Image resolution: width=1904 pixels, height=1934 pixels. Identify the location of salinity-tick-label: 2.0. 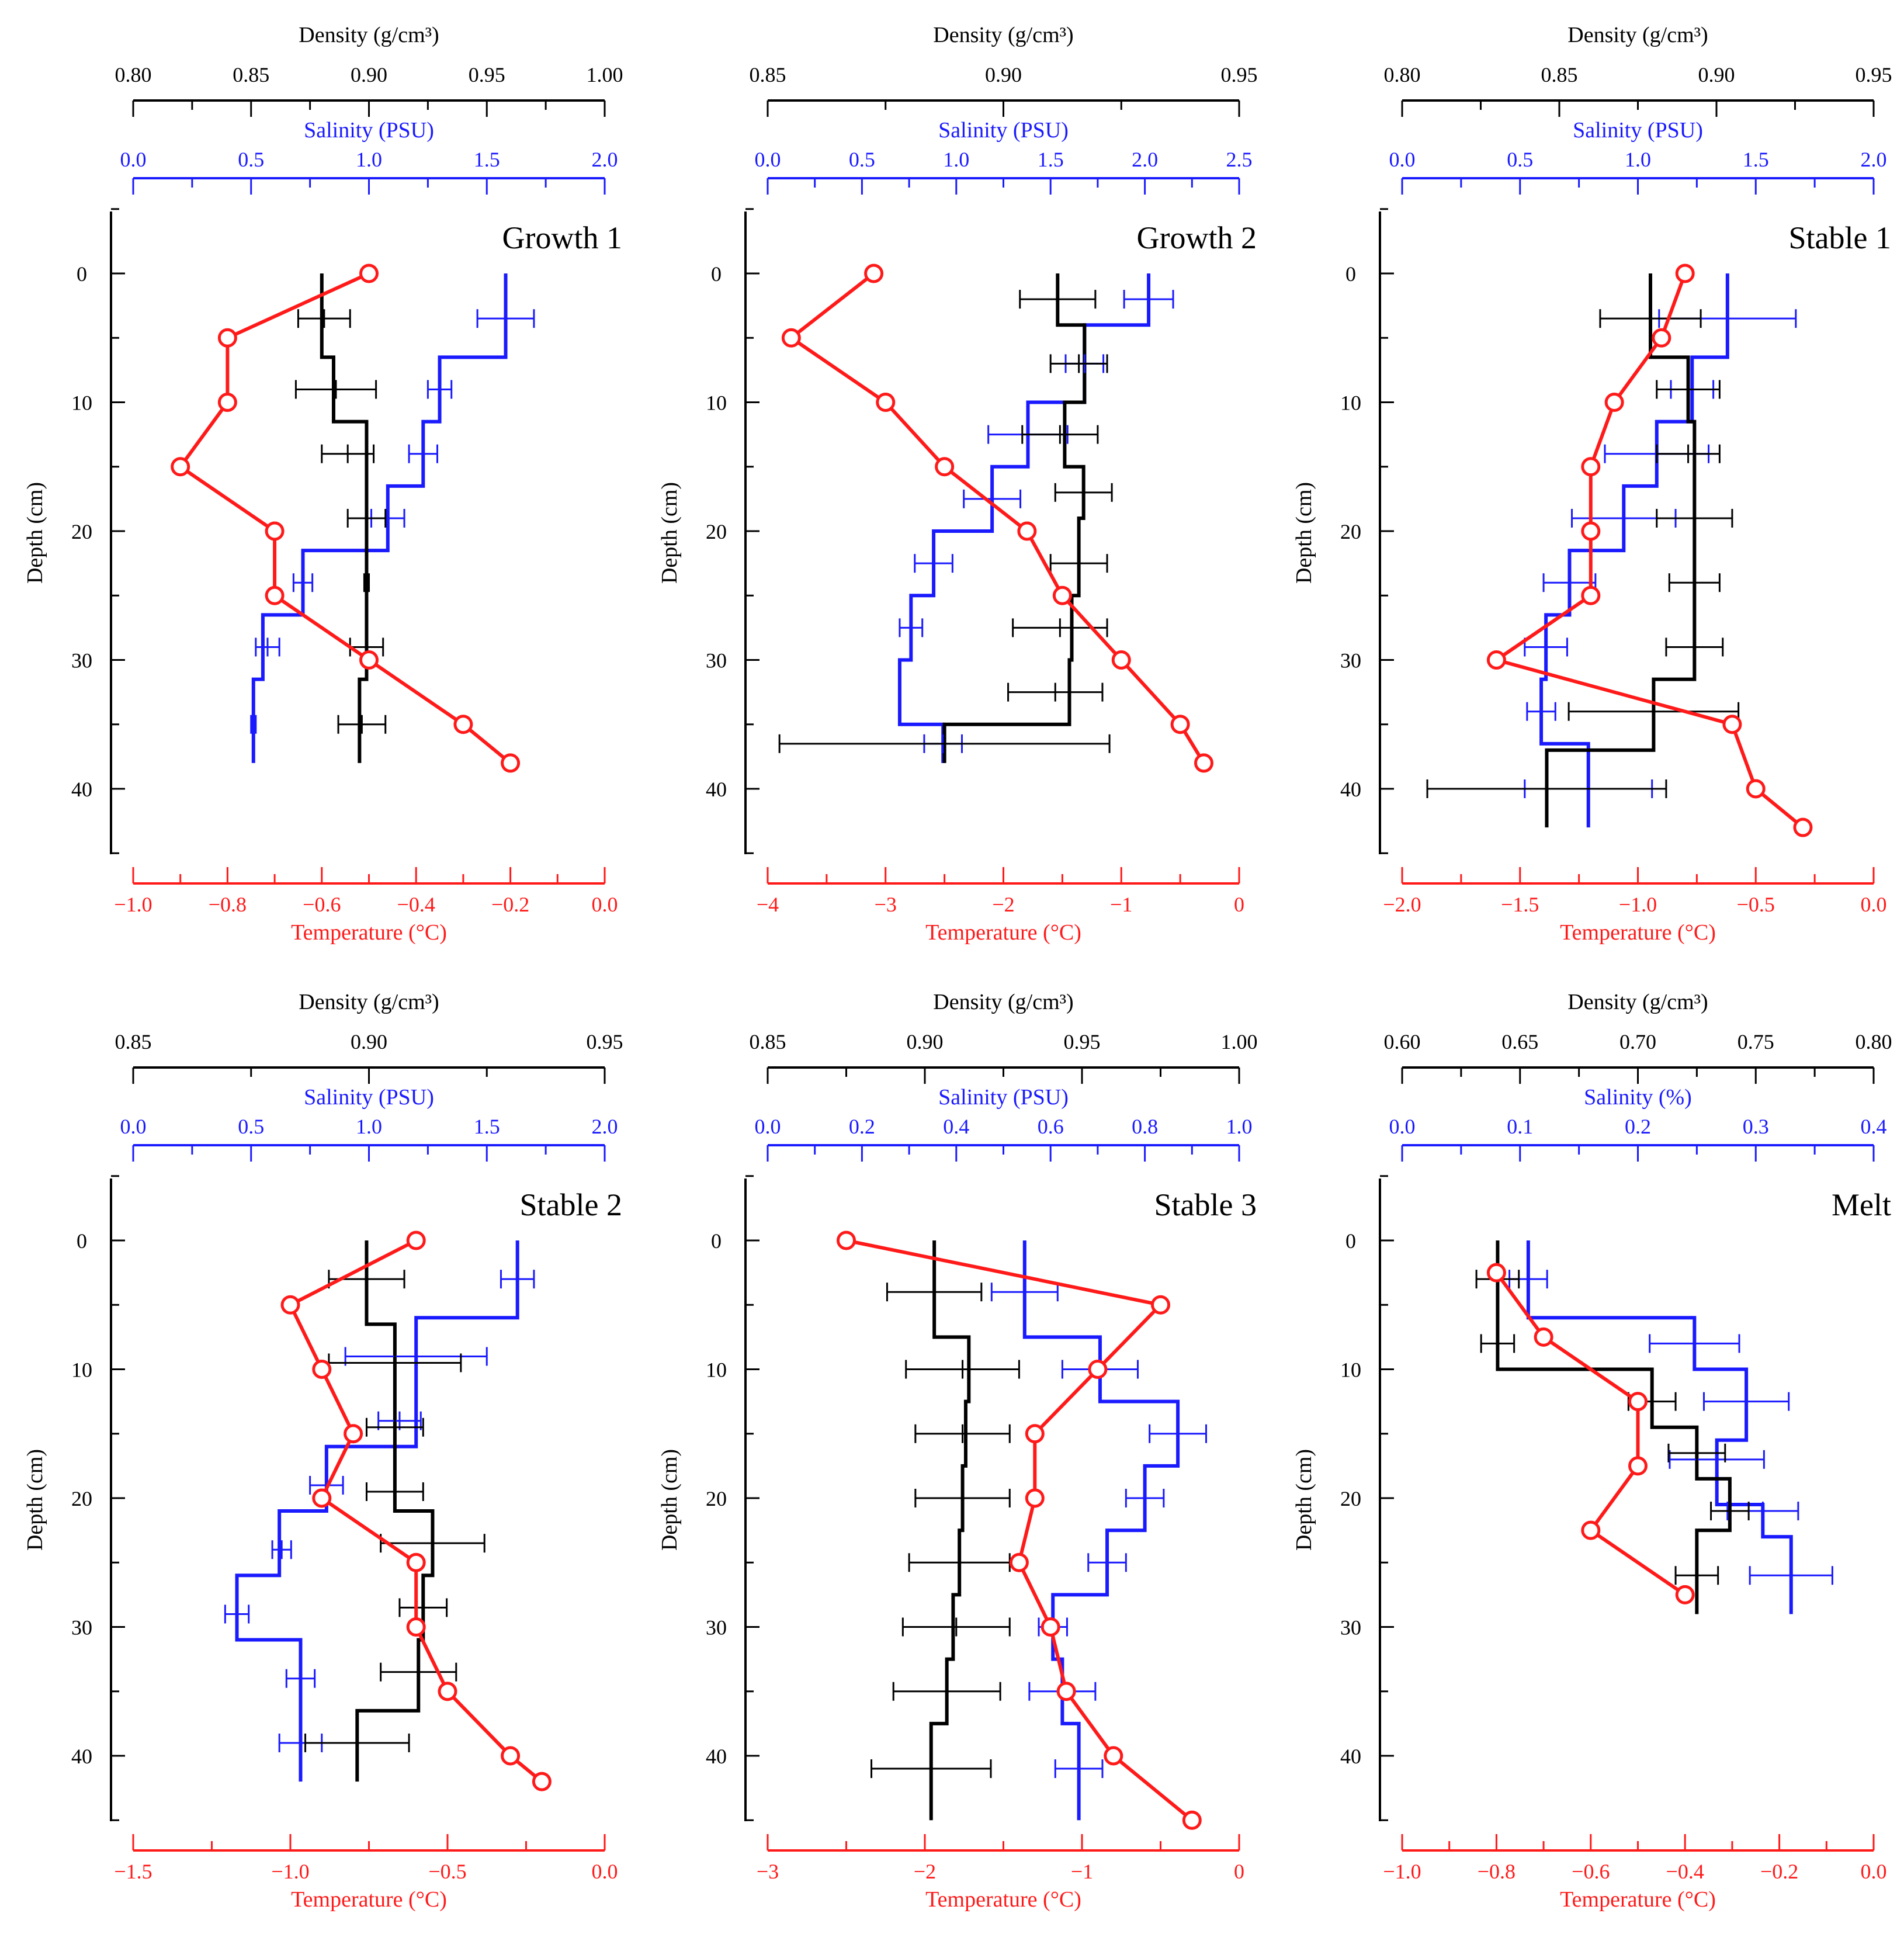
(605, 1127).